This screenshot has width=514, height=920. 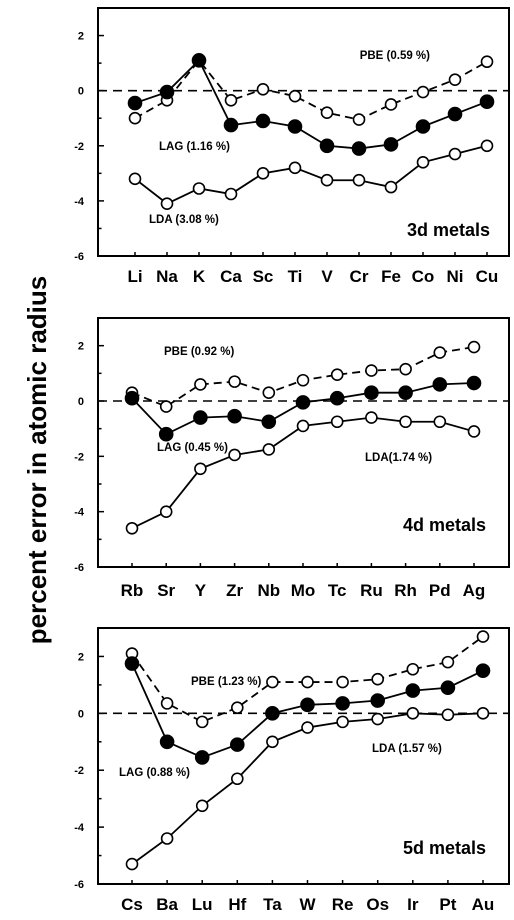 What do you see at coordinates (423, 276) in the screenshot?
I see `x-tick-label: Co` at bounding box center [423, 276].